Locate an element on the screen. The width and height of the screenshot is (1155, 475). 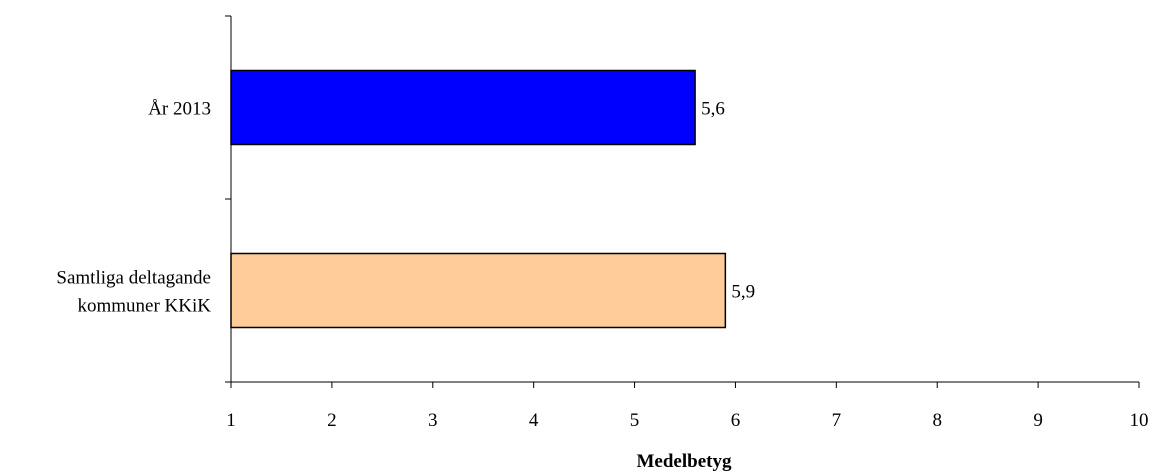
x-tick-label: 5 is located at coordinates (635, 420).